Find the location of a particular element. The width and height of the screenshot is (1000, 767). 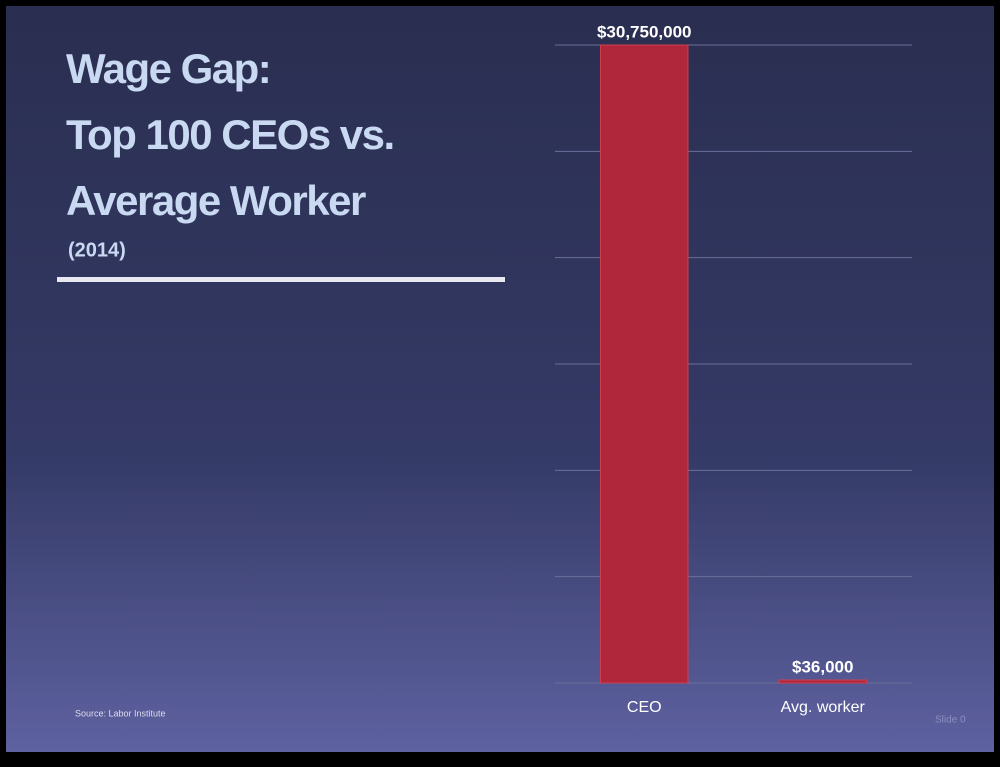

title-line: Wage Gap: is located at coordinates (168, 68).